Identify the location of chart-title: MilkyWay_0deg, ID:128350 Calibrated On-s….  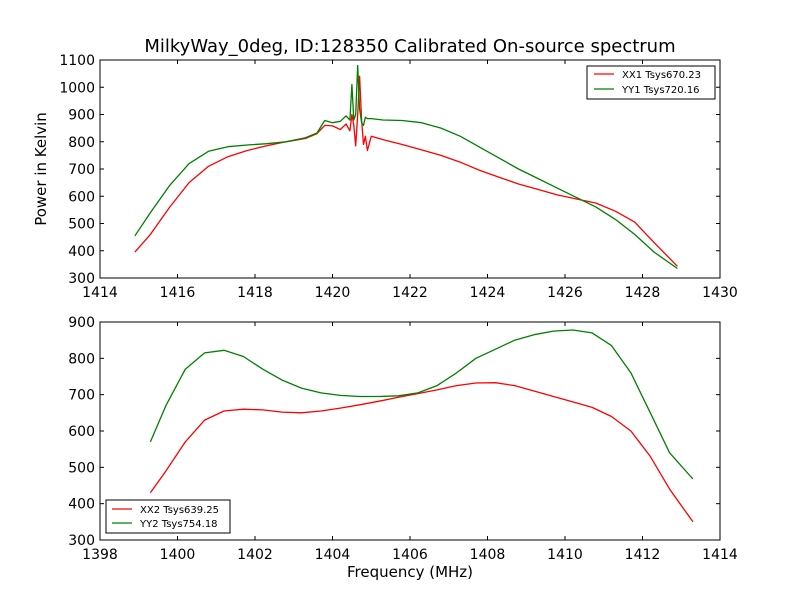
(409, 46).